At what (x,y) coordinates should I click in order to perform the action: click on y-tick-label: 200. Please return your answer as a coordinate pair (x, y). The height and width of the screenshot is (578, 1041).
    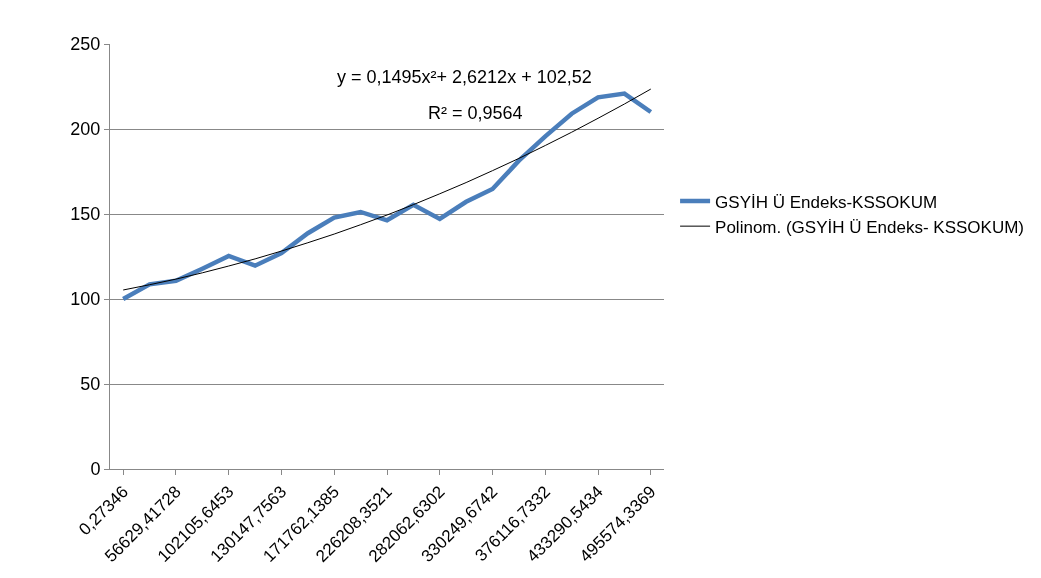
    Looking at the image, I should click on (85, 129).